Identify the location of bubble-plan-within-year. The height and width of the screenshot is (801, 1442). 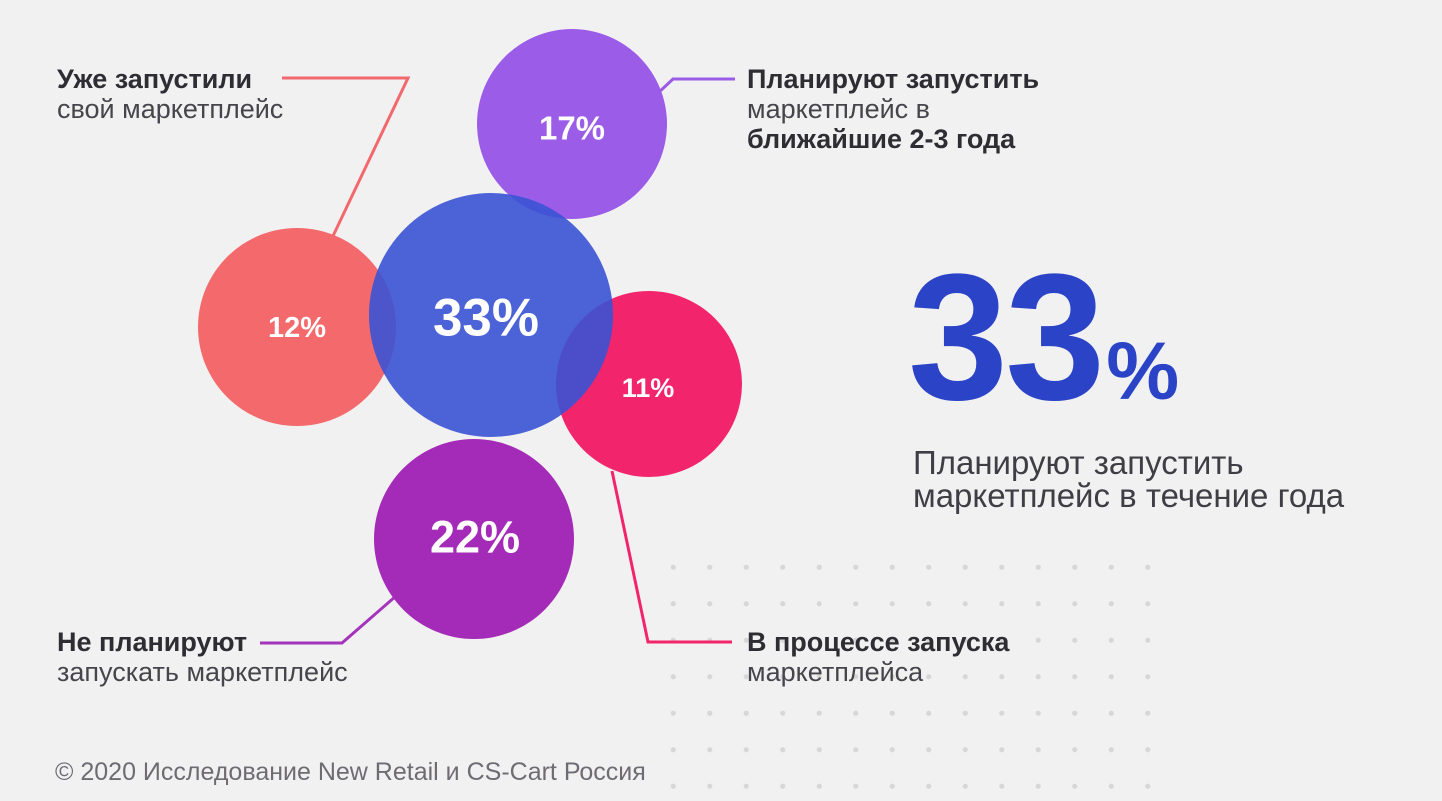
(491, 315).